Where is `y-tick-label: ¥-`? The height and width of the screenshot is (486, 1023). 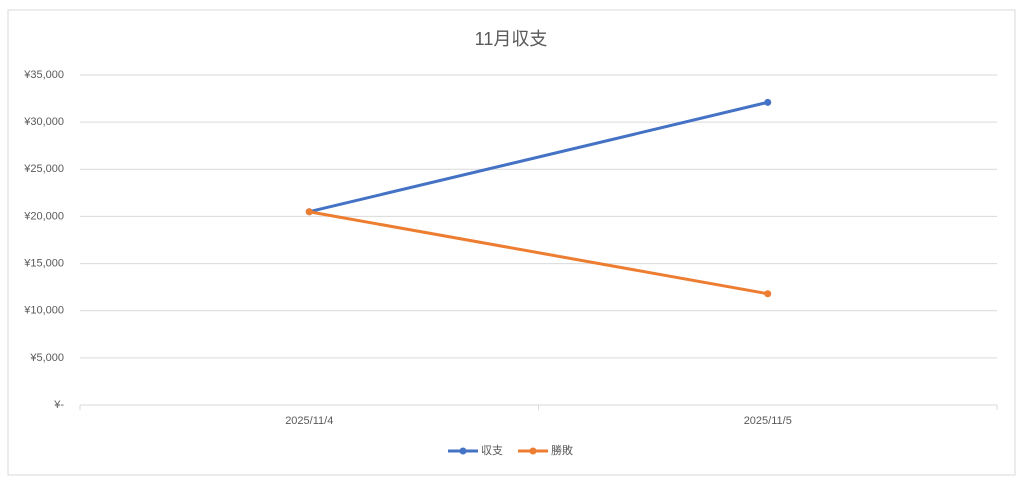 y-tick-label: ¥- is located at coordinates (58, 405).